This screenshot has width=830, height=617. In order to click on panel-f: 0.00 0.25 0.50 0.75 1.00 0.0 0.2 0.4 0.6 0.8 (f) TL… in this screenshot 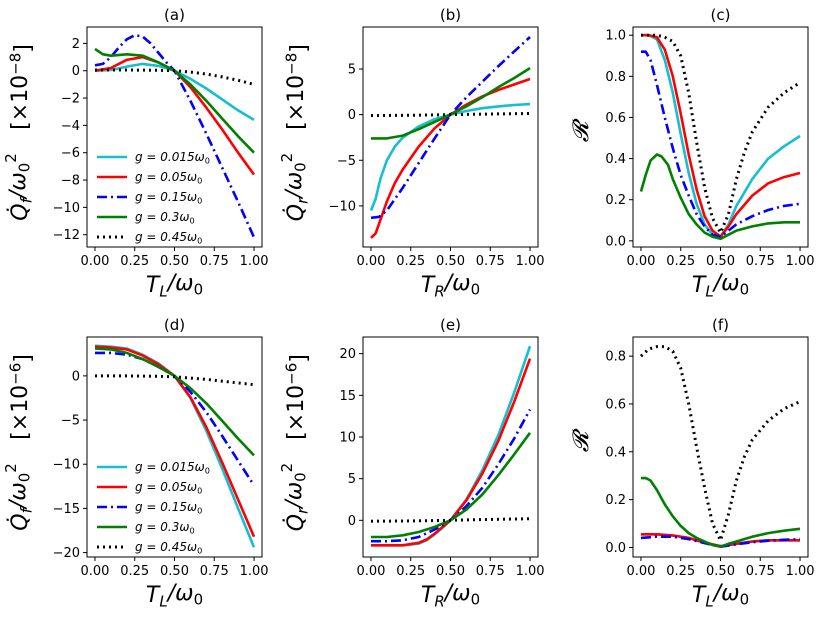, I will do `click(692, 463)`.